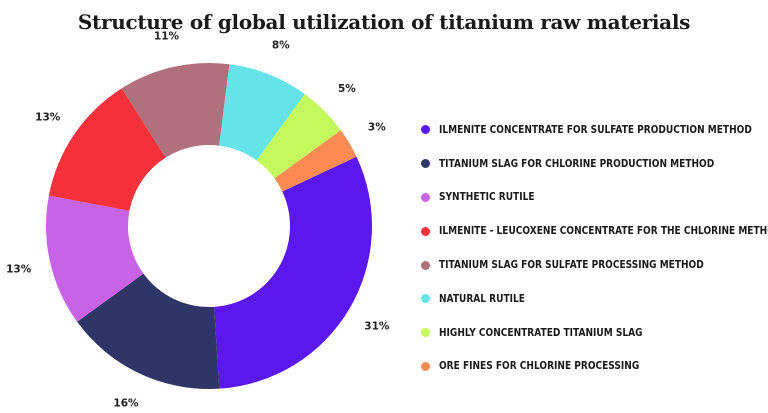 This screenshot has width=768, height=413. Describe the element at coordinates (167, 37) in the screenshot. I see `slice-value-label: 11%` at that location.